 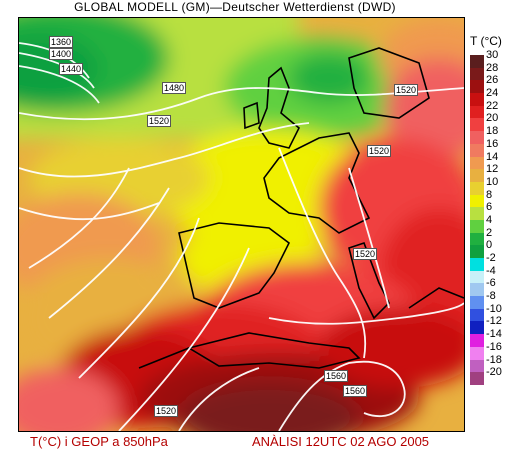 I want to click on contour-label: 1360, so click(x=61, y=42).